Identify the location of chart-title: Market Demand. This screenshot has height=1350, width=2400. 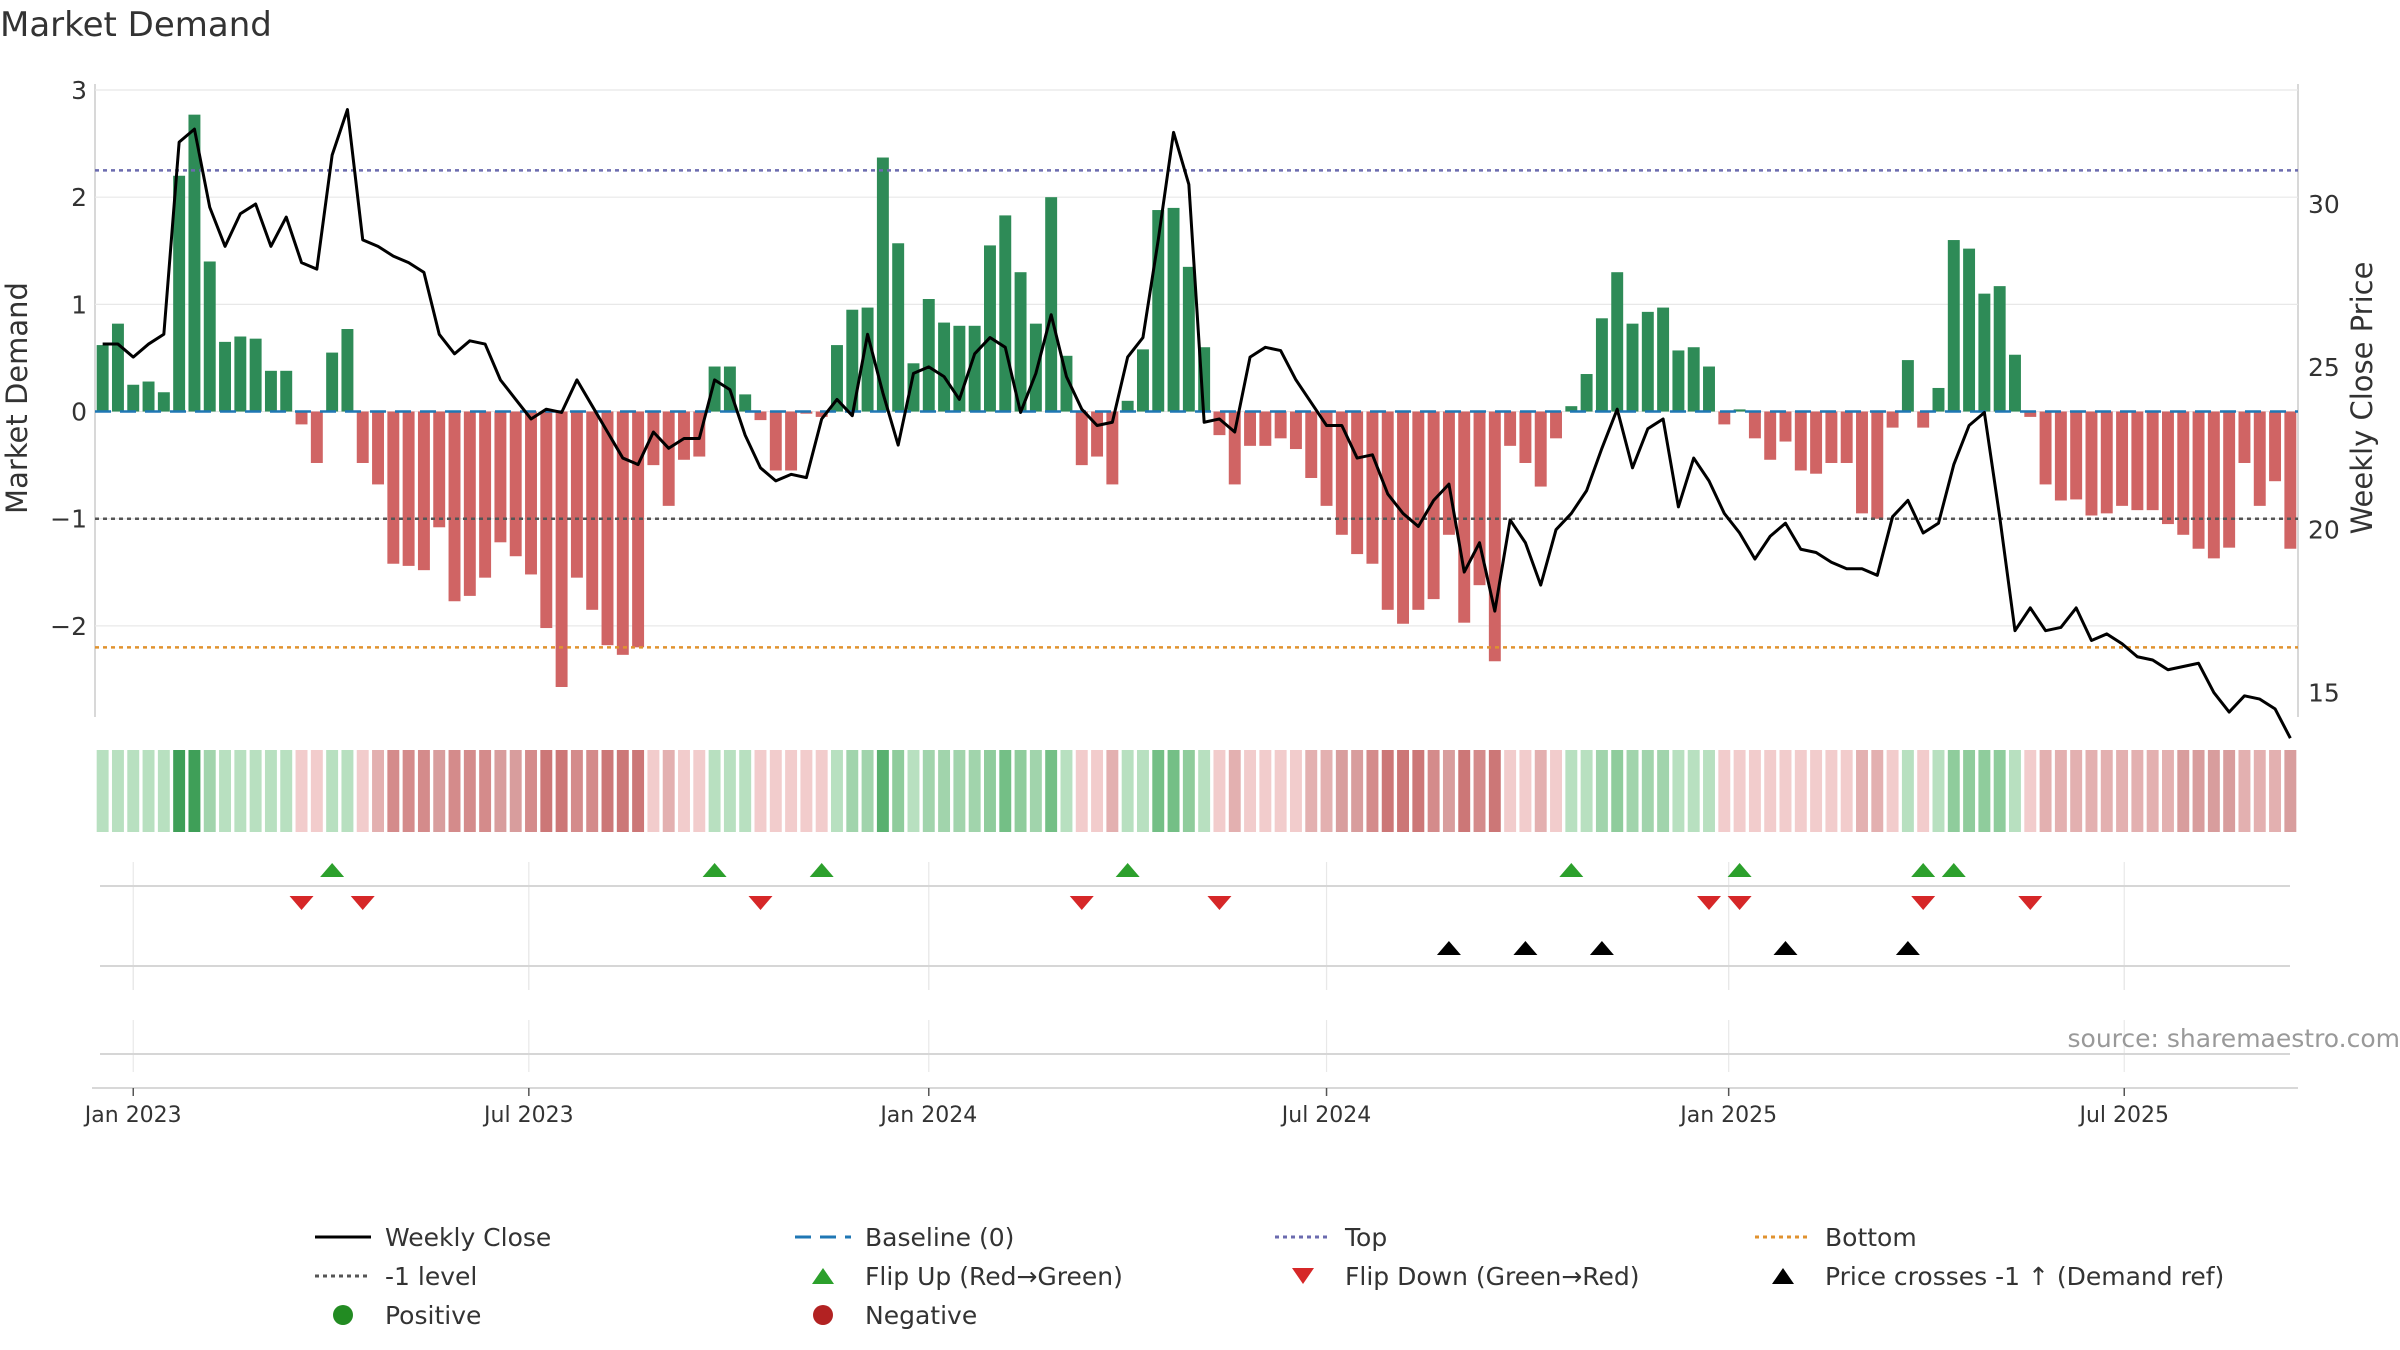
(136, 25).